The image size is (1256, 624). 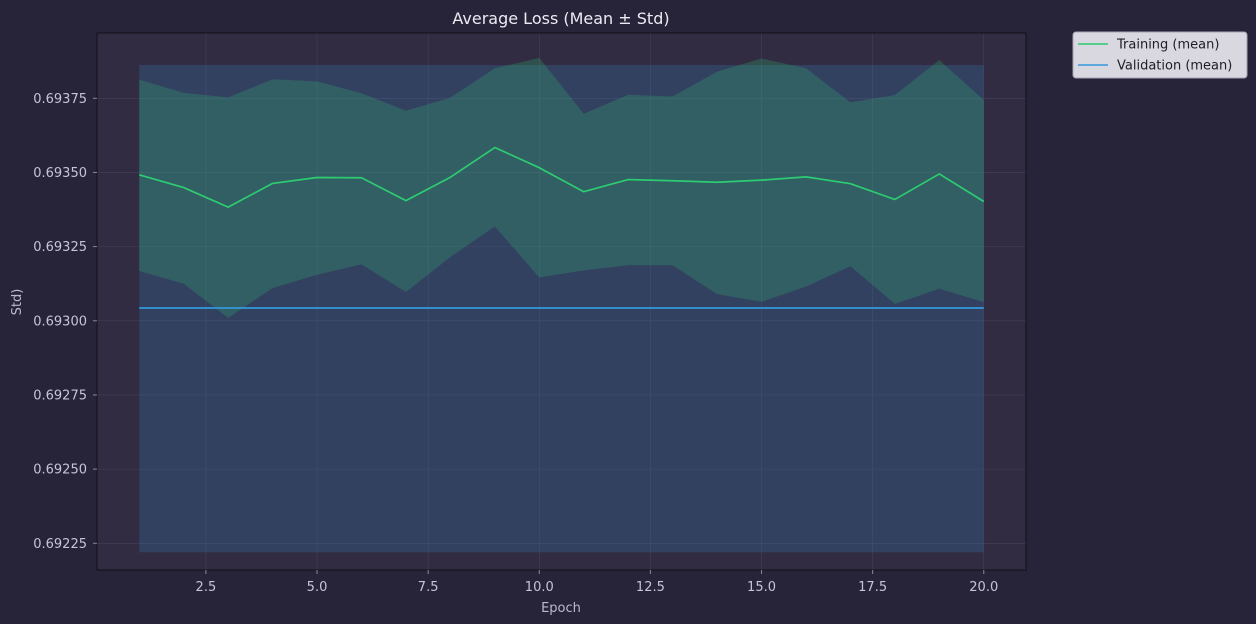 What do you see at coordinates (60, 173) in the screenshot?
I see `y-tick-label: 0.69350` at bounding box center [60, 173].